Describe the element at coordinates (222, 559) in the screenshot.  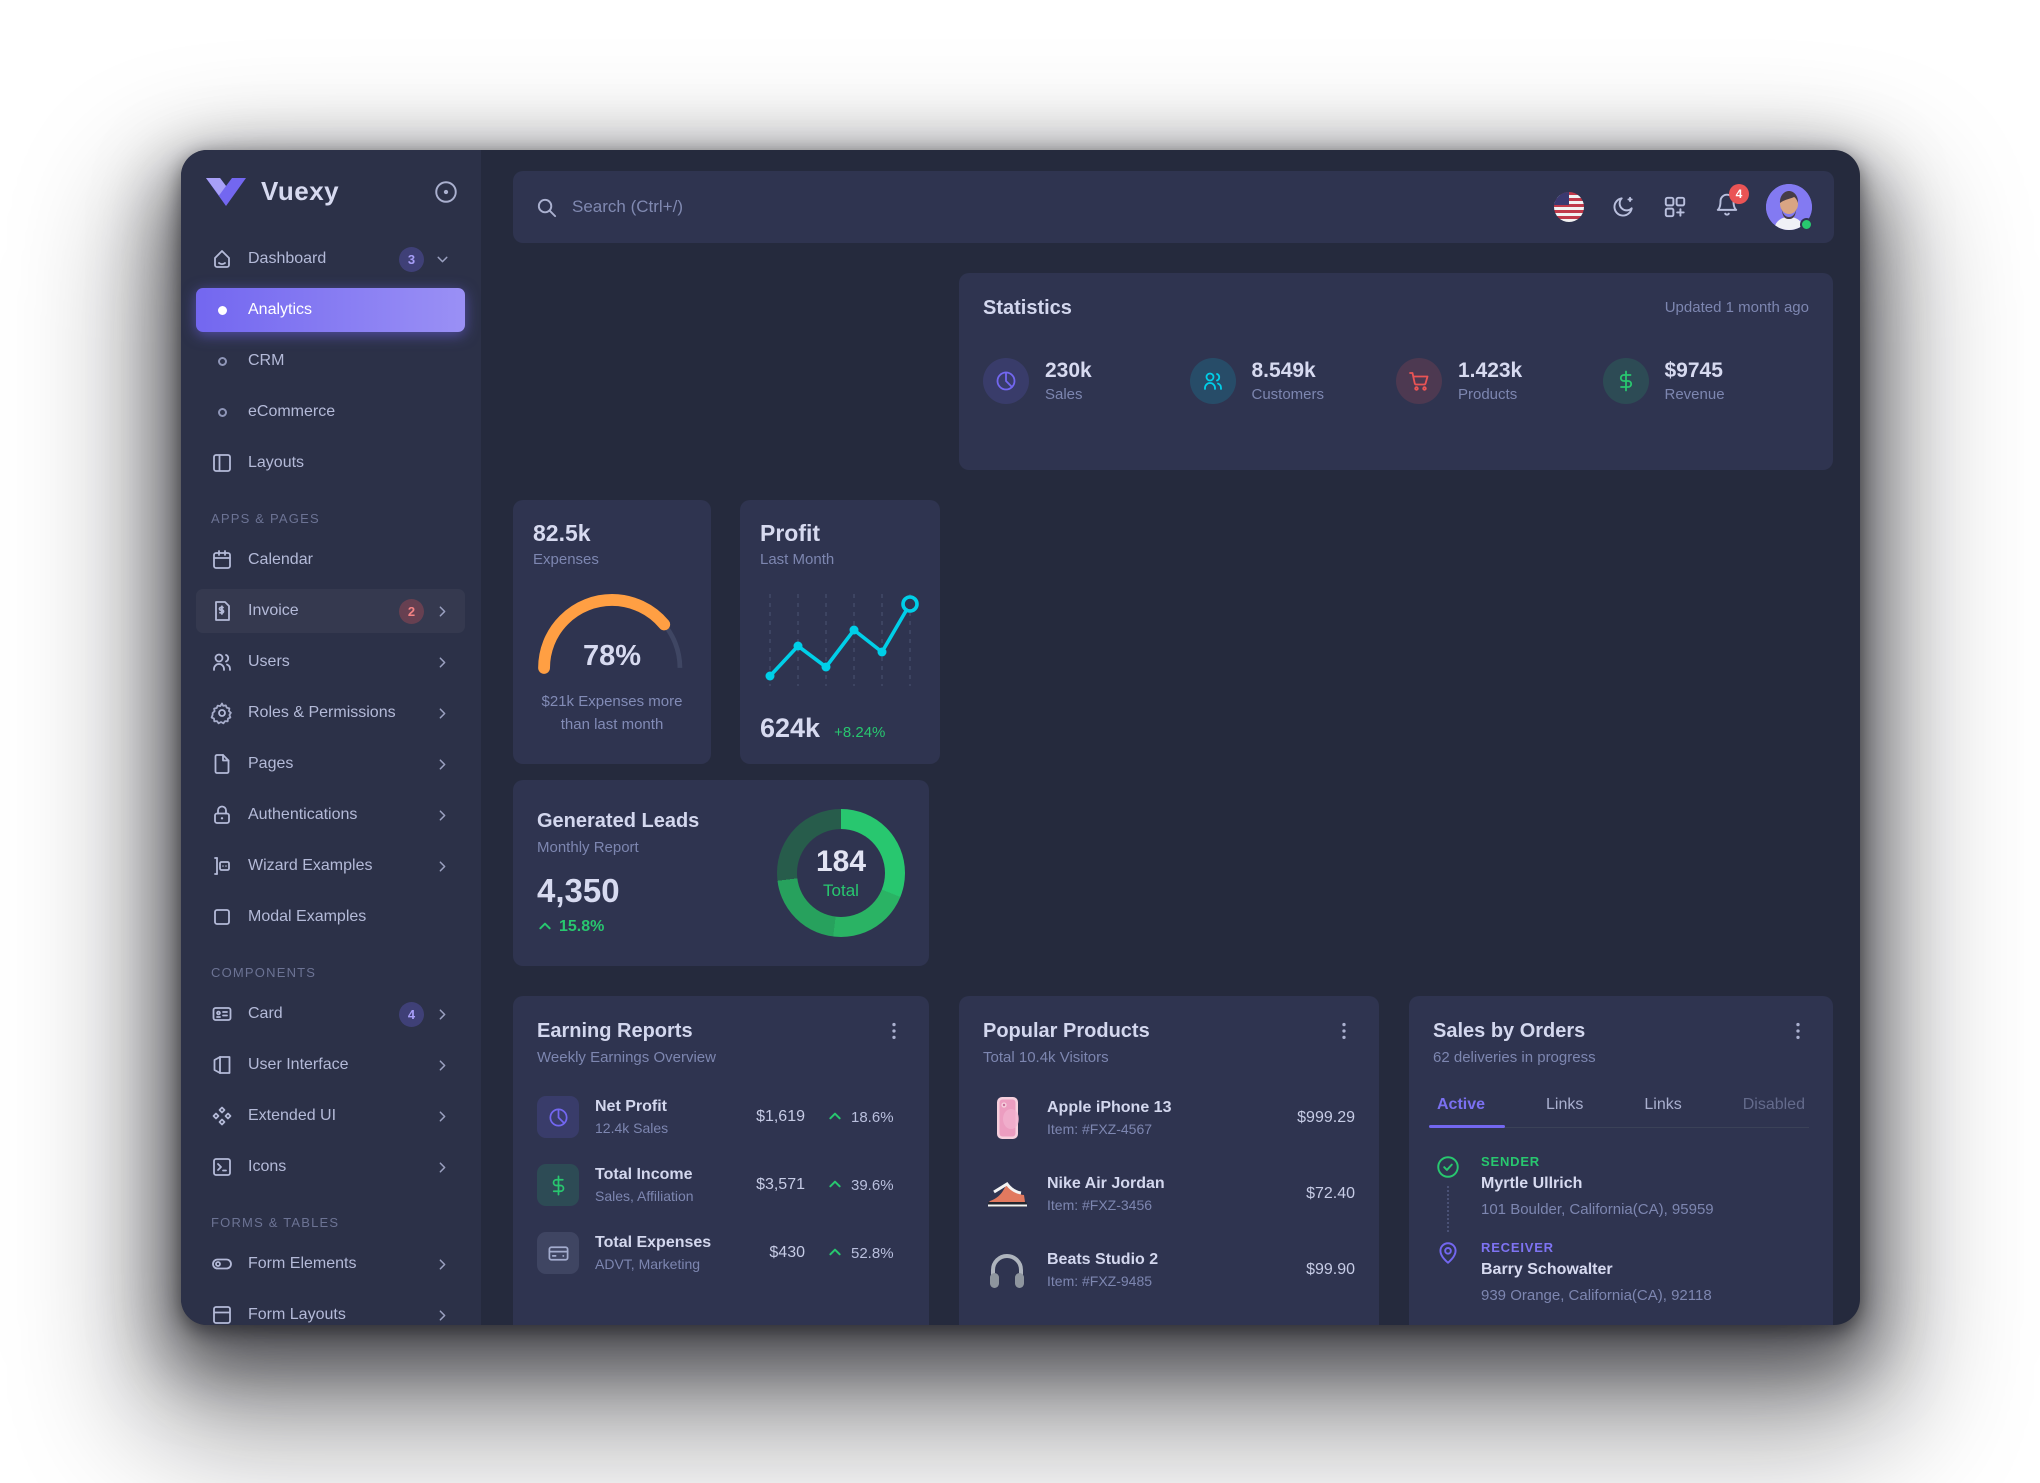
I see `calendar-icon` at that location.